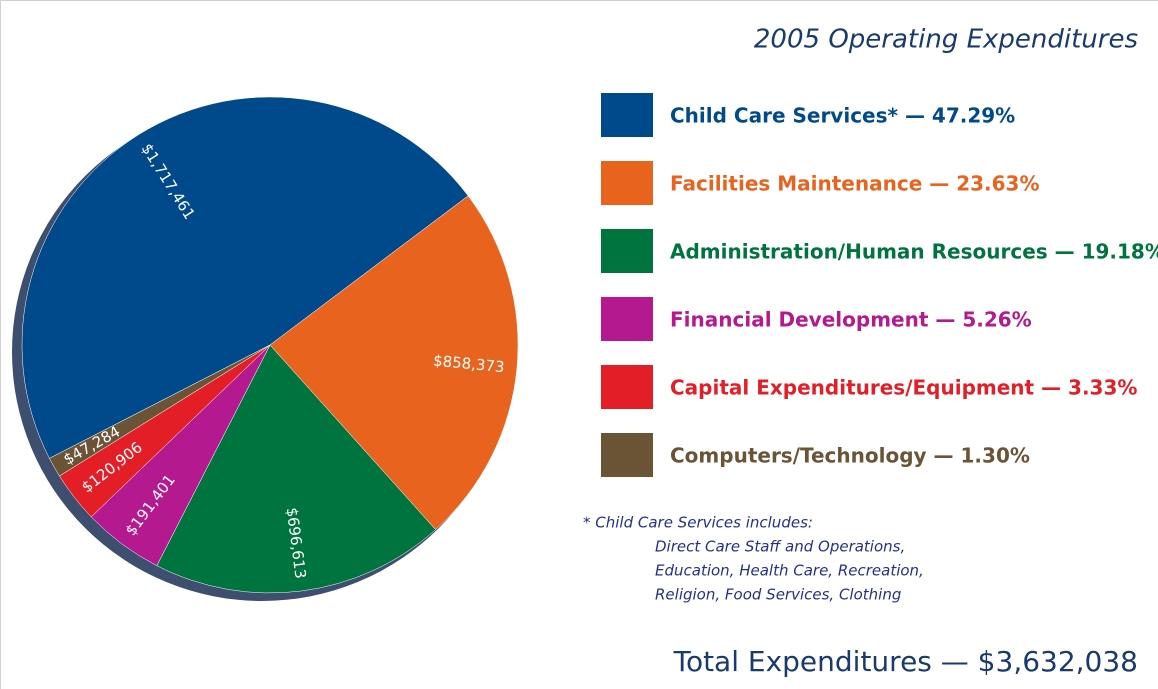 This screenshot has width=1158, height=689. Describe the element at coordinates (698, 523) in the screenshot. I see `footnote: * Child Care Services includes:` at that location.